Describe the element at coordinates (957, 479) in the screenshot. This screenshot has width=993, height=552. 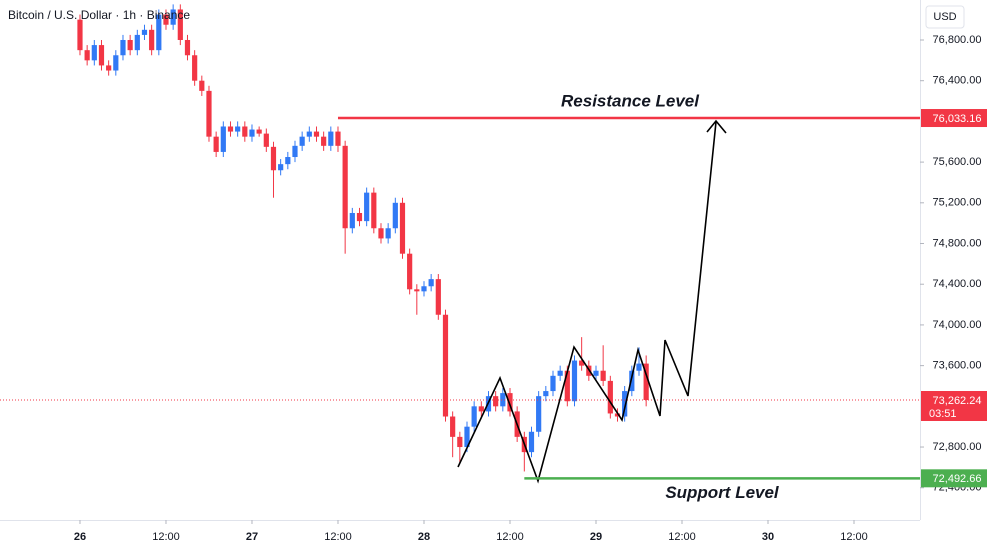
I see `level-price-label: 72,492.66` at that location.